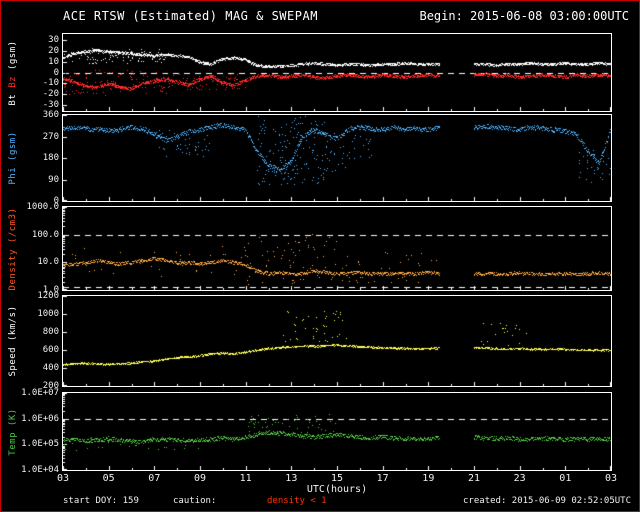 This screenshot has height=512, width=640. What do you see at coordinates (428, 478) in the screenshot?
I see `x-tick-label: 19` at bounding box center [428, 478].